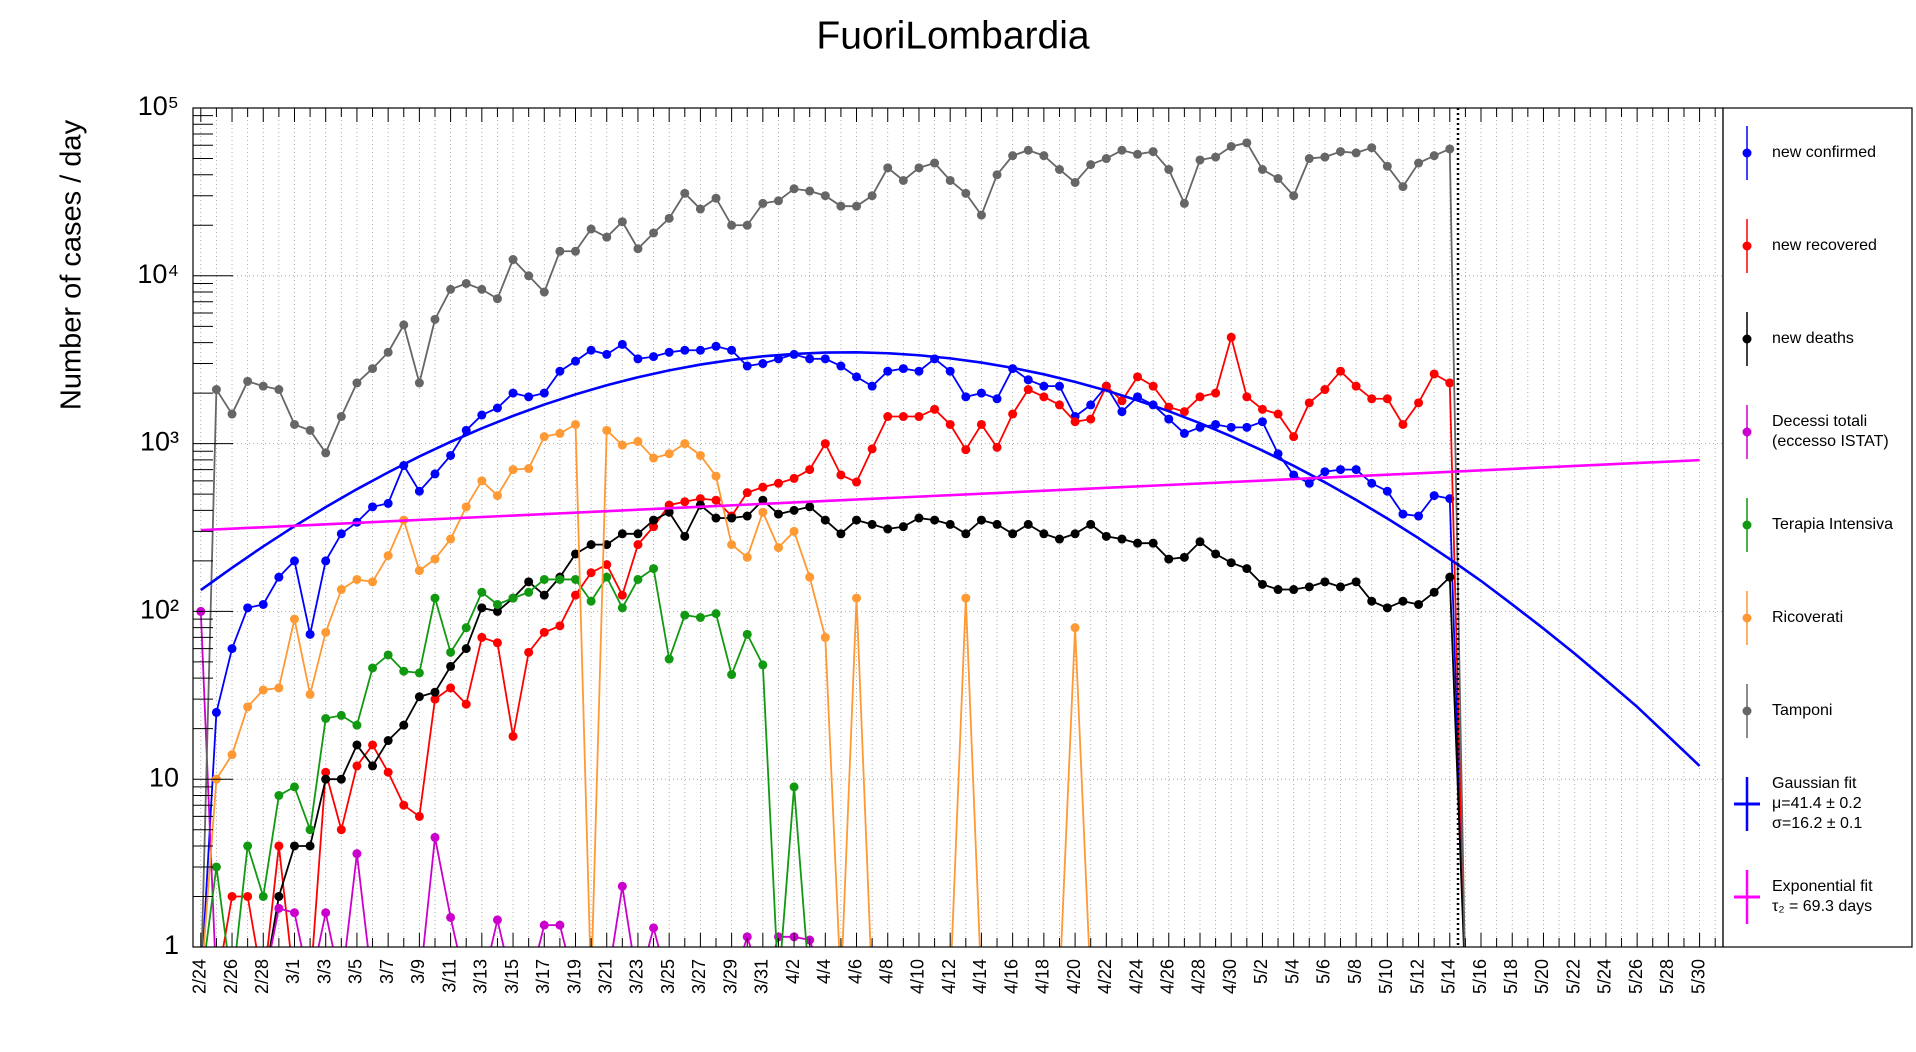 This screenshot has width=1916, height=1052. What do you see at coordinates (637, 976) in the screenshot?
I see `x-tick-label: 3/23` at bounding box center [637, 976].